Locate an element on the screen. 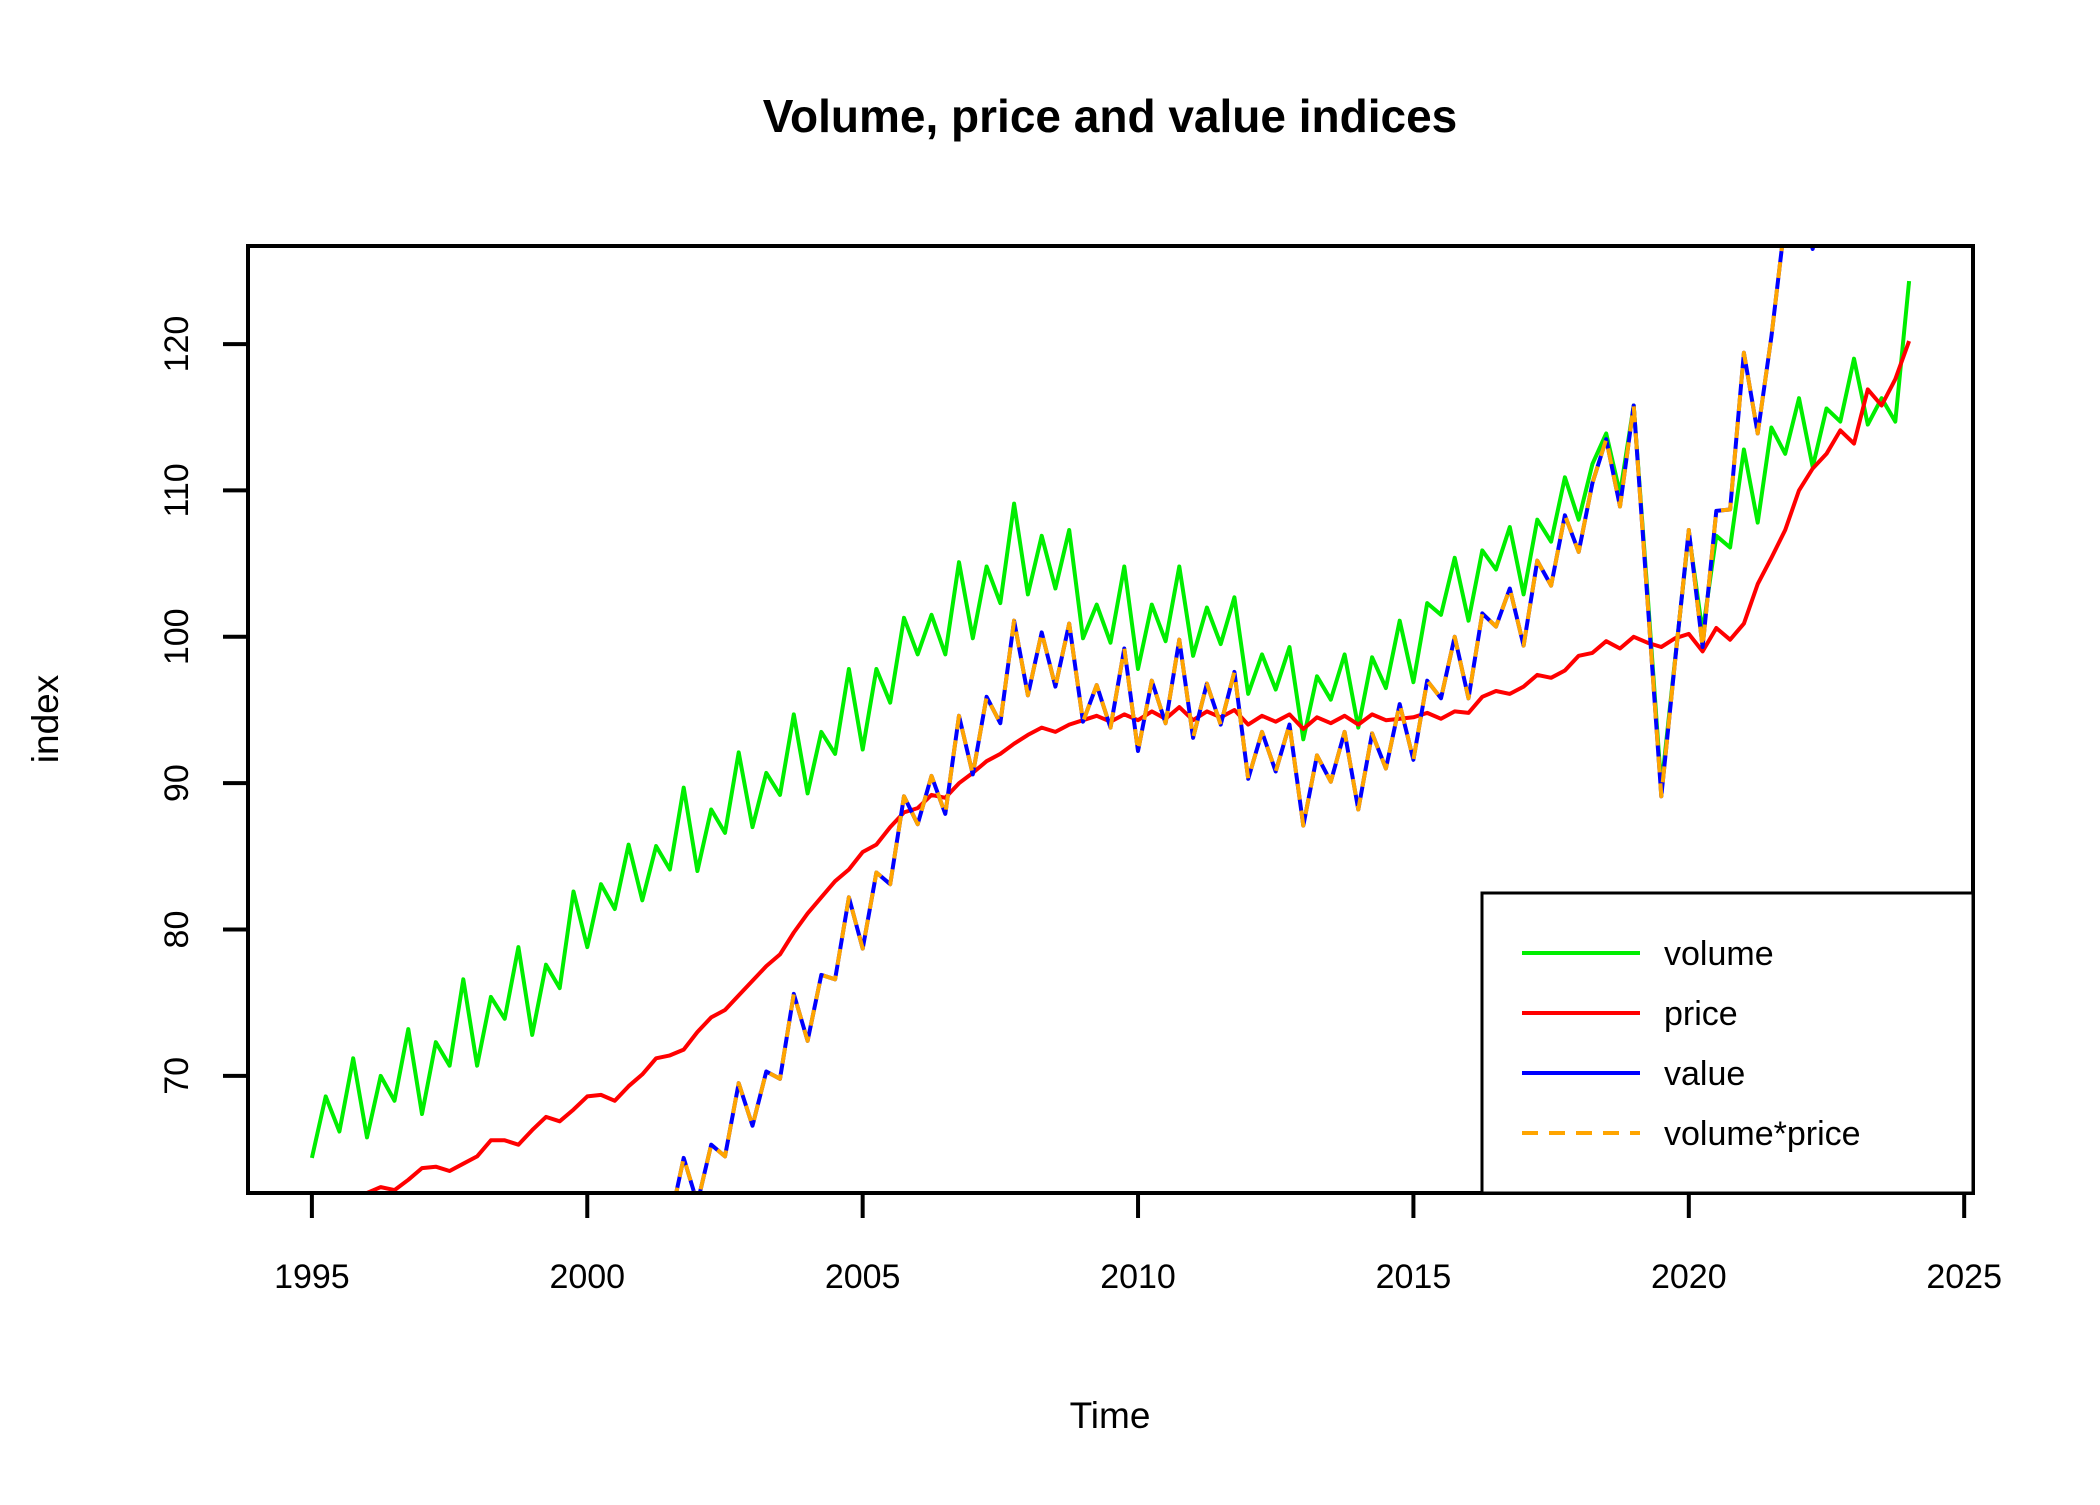 This screenshot has height=1505, width=2100. y-tick-label: 70 is located at coordinates (177, 1076).